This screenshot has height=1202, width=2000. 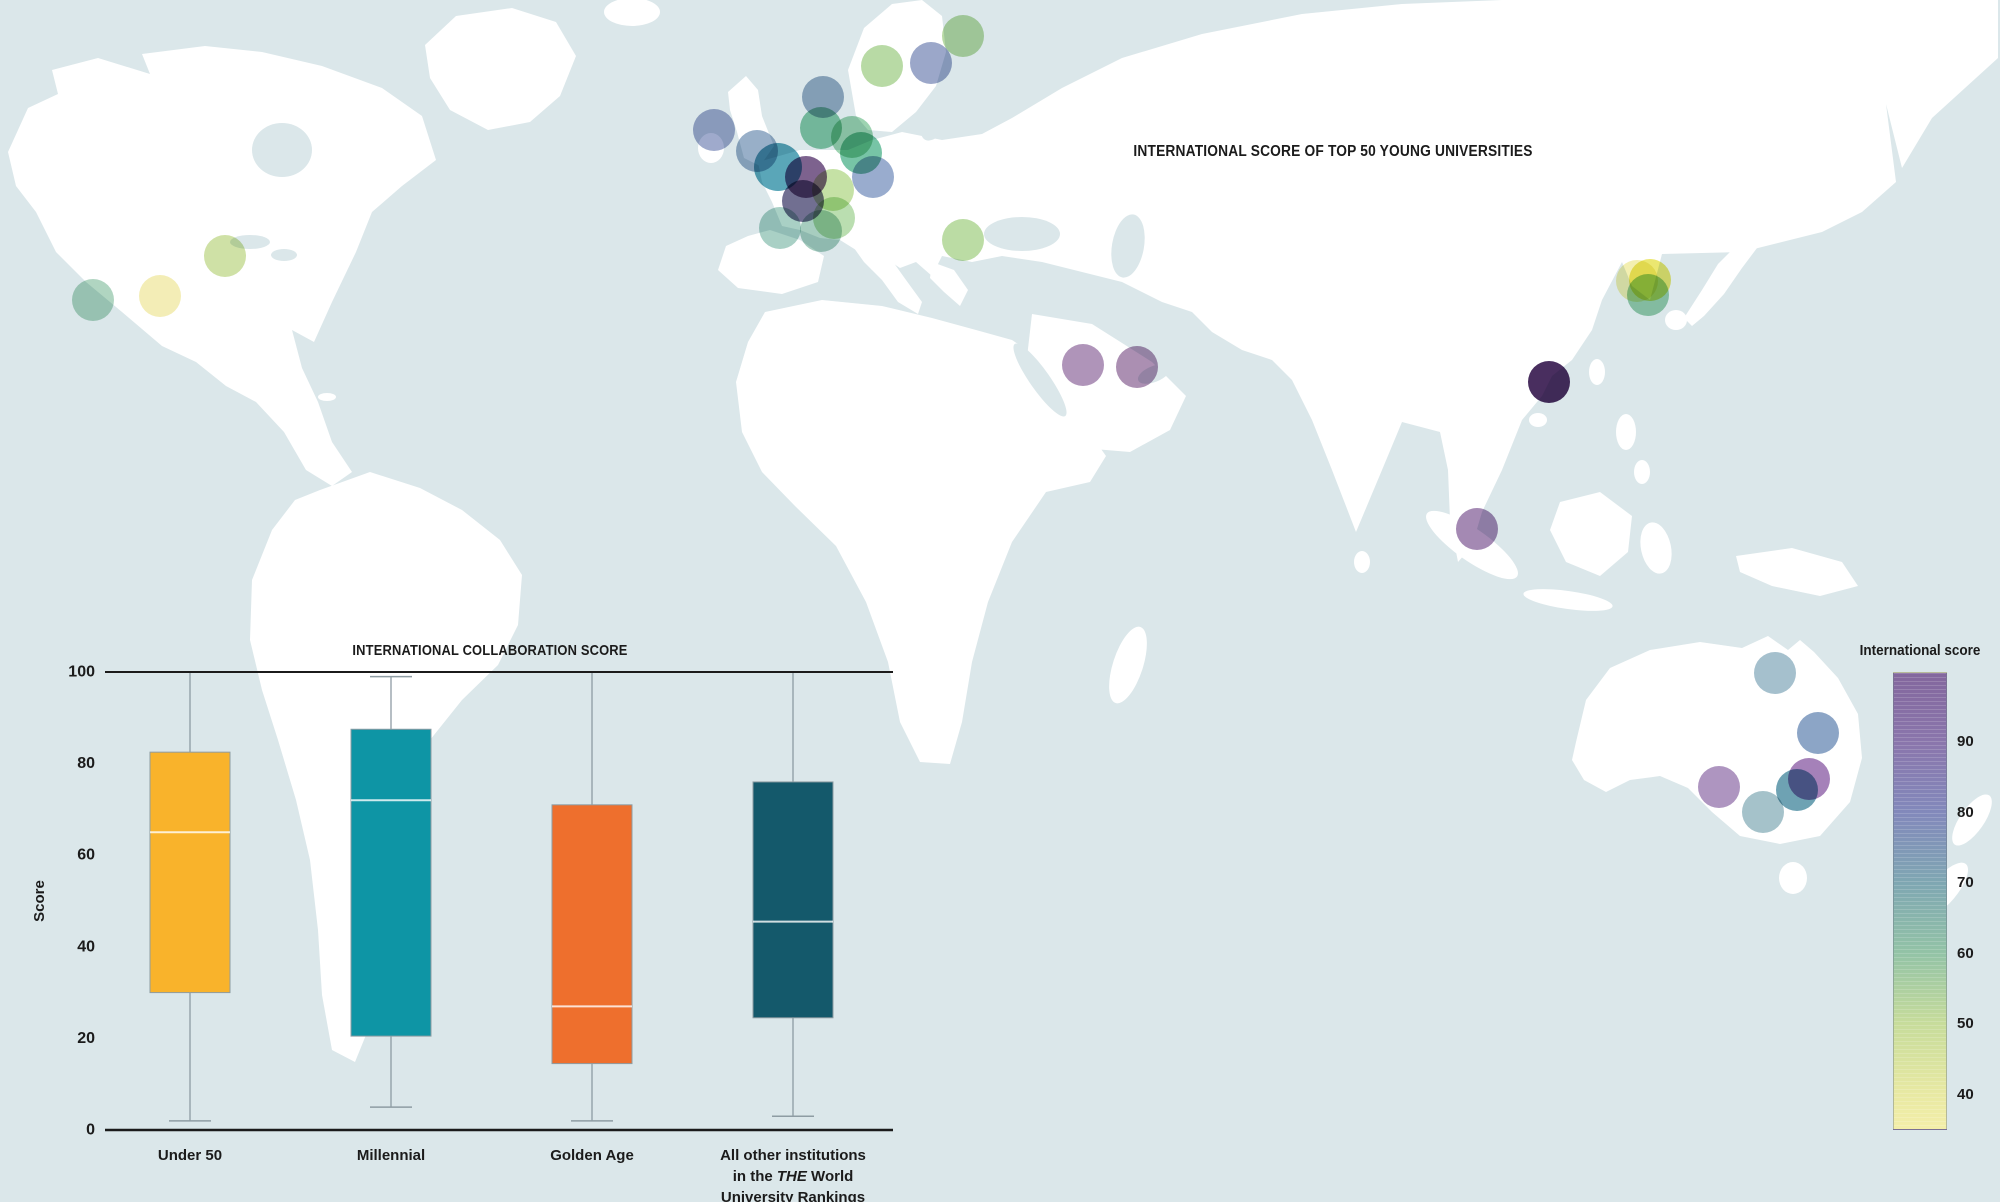 What do you see at coordinates (1965, 1024) in the screenshot?
I see `colorbar-tick-label: 50` at bounding box center [1965, 1024].